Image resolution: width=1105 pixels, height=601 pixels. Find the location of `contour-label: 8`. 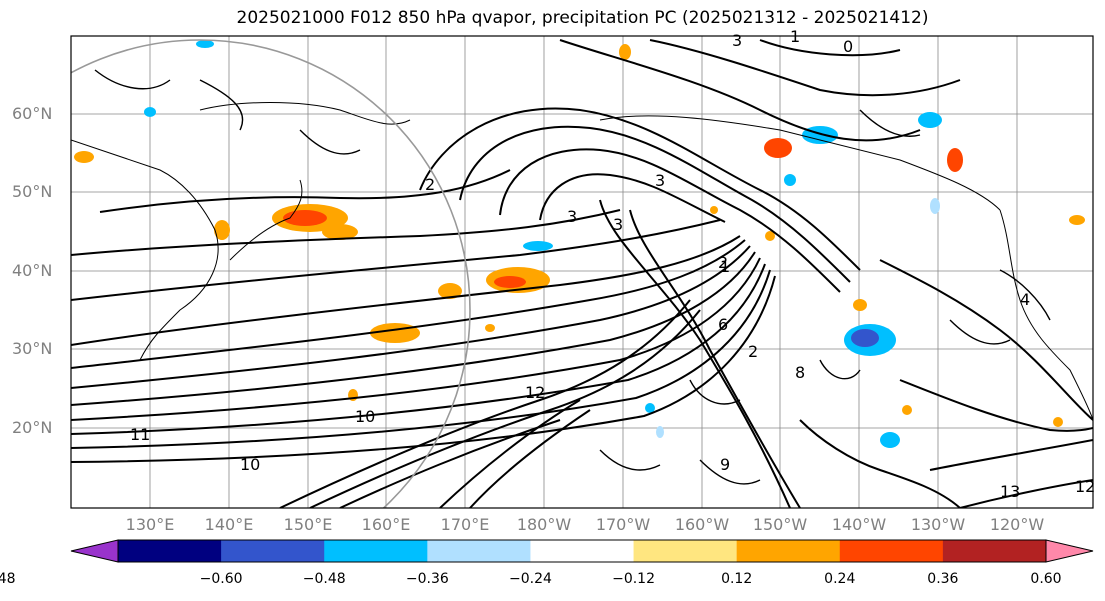

contour-label: 8 is located at coordinates (800, 372).